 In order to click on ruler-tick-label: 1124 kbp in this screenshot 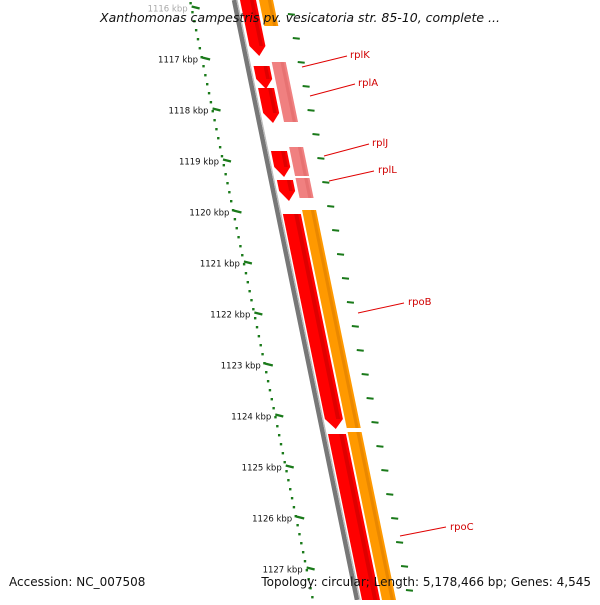, I will do `click(251, 418)`.